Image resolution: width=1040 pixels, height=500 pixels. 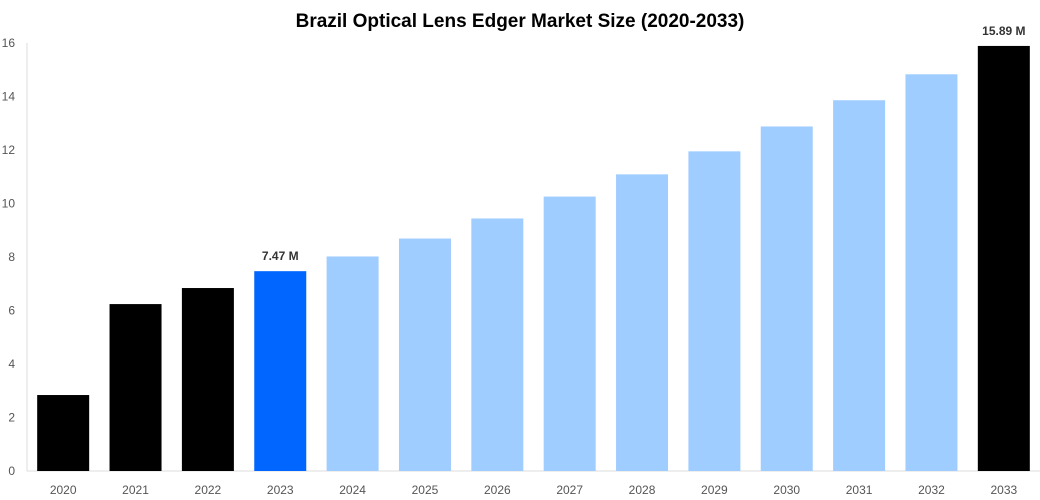 I want to click on x-tick-label: 2027, so click(x=569, y=490).